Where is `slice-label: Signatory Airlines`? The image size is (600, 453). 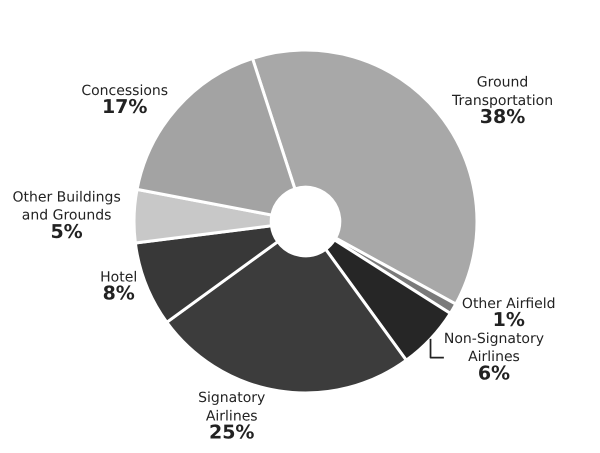 slice-label: Signatory Airlines is located at coordinates (232, 407).